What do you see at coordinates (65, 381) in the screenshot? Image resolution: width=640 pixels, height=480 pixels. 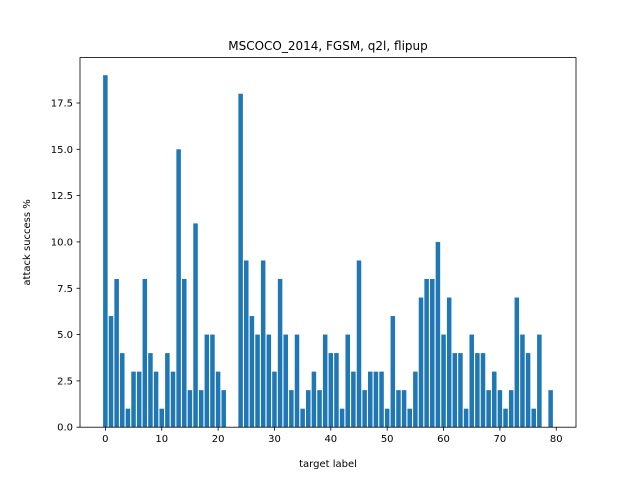 I see `y-tick-label: 2.5` at bounding box center [65, 381].